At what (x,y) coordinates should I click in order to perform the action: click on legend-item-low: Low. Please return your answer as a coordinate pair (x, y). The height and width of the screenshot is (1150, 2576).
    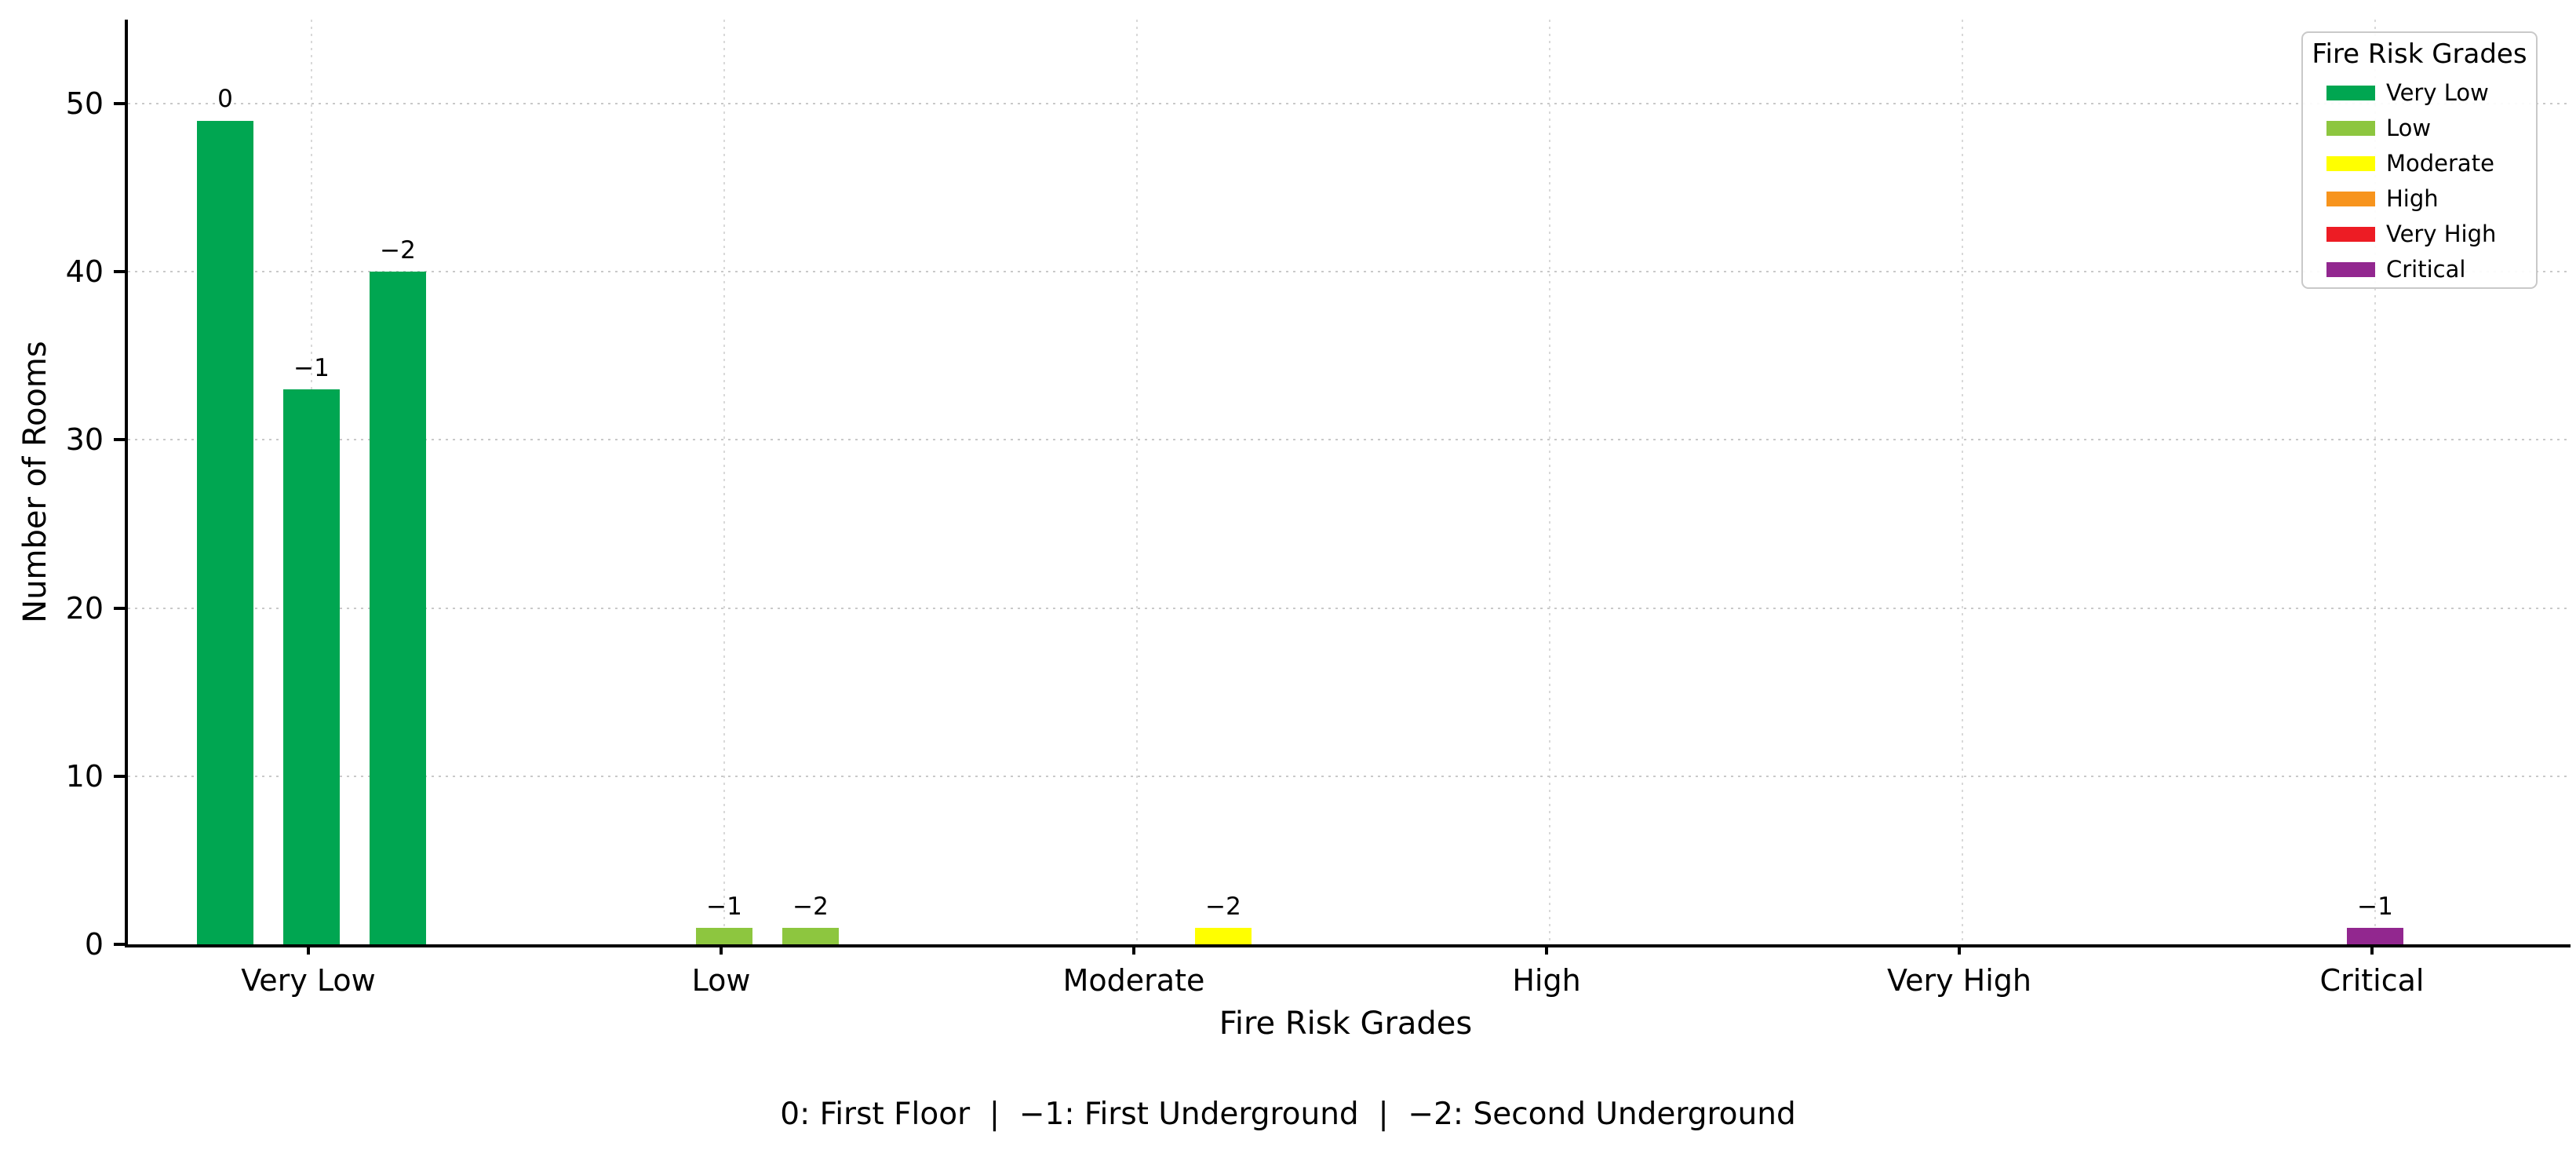
    Looking at the image, I should click on (2419, 128).